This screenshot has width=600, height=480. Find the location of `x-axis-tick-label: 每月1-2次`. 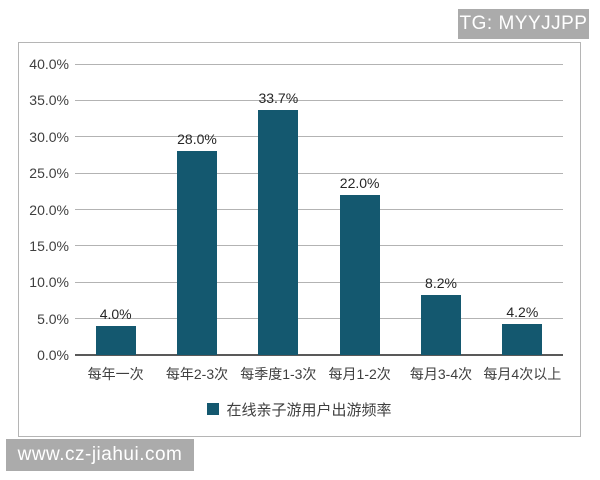

x-axis-tick-label: 每月1-2次 is located at coordinates (359, 374).